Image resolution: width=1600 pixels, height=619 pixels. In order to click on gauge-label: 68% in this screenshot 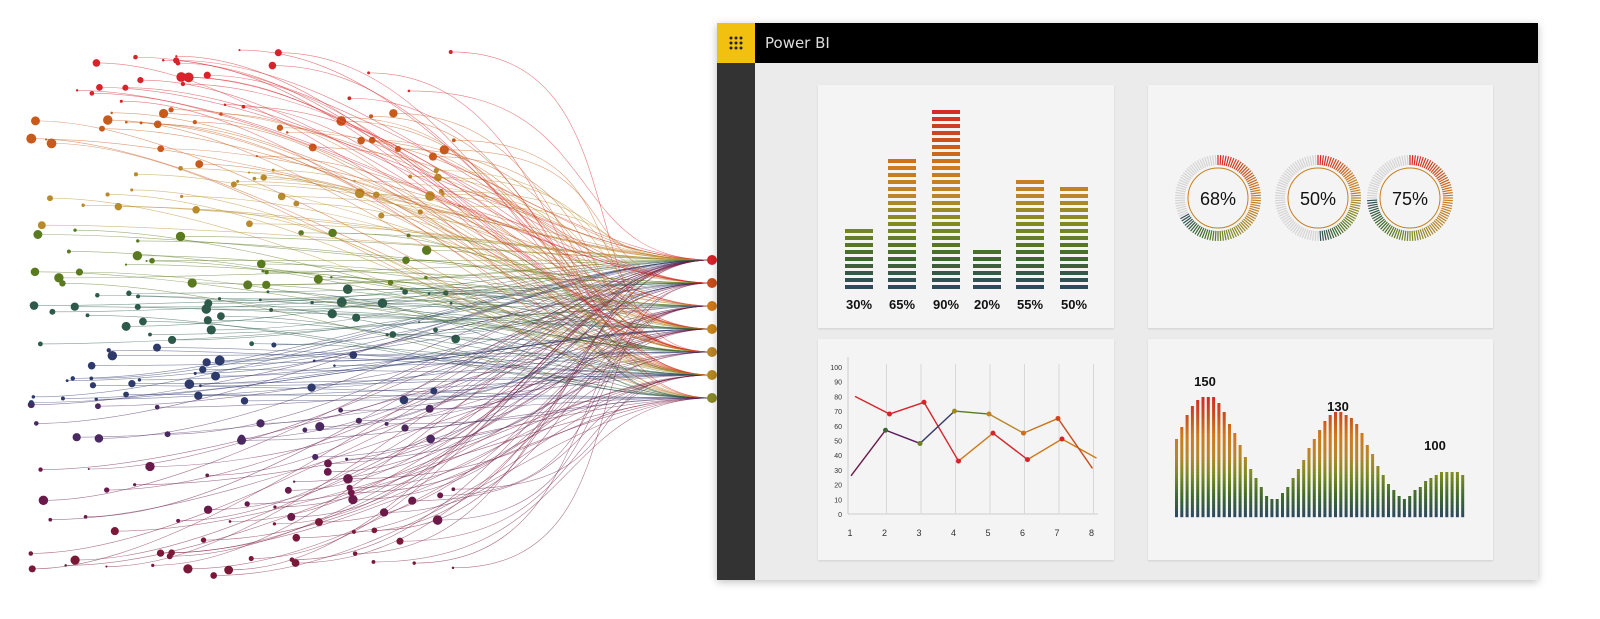, I will do `click(1218, 199)`.